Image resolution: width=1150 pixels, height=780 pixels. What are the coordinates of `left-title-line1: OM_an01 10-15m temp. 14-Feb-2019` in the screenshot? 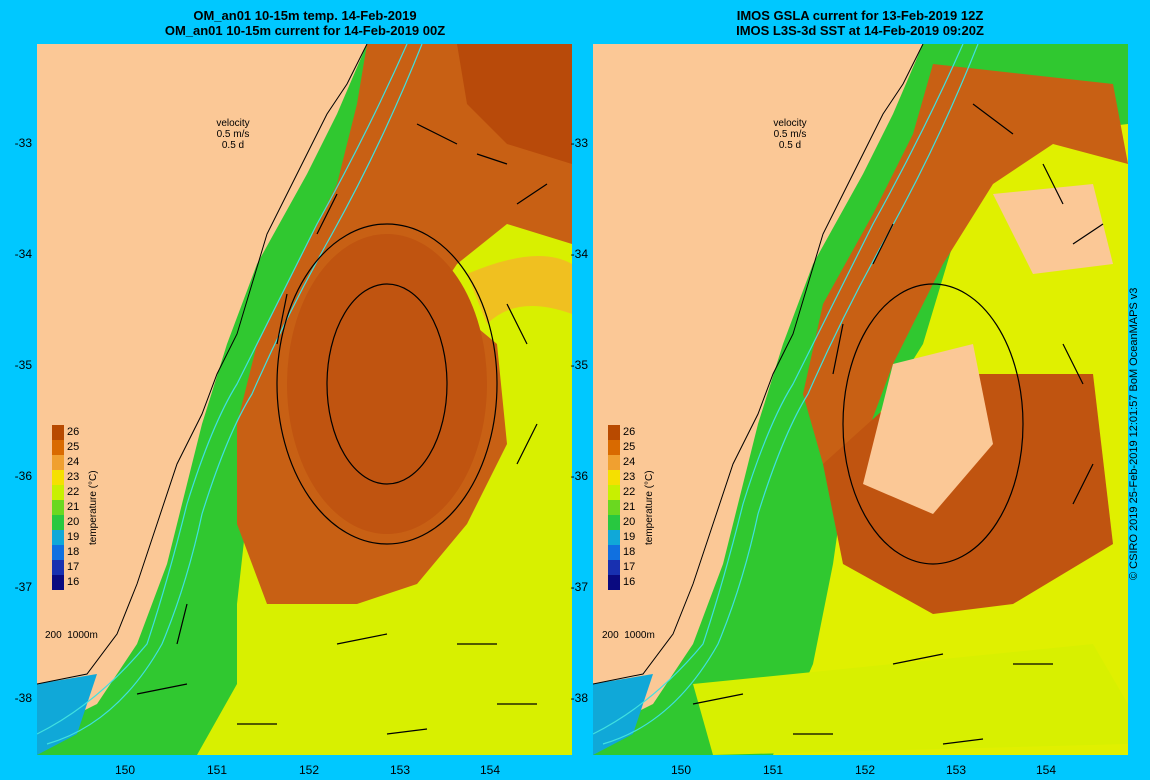 It's located at (305, 15).